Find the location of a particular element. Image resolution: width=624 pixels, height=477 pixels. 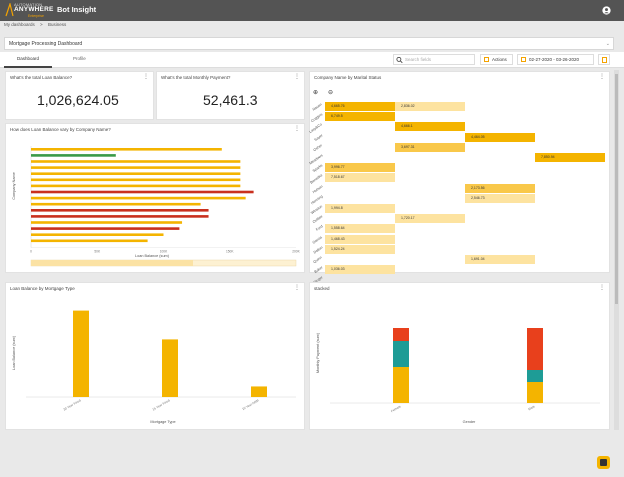

date-range-value: 02-27-2020 - 03-26-2020 is located at coordinates (554, 59).